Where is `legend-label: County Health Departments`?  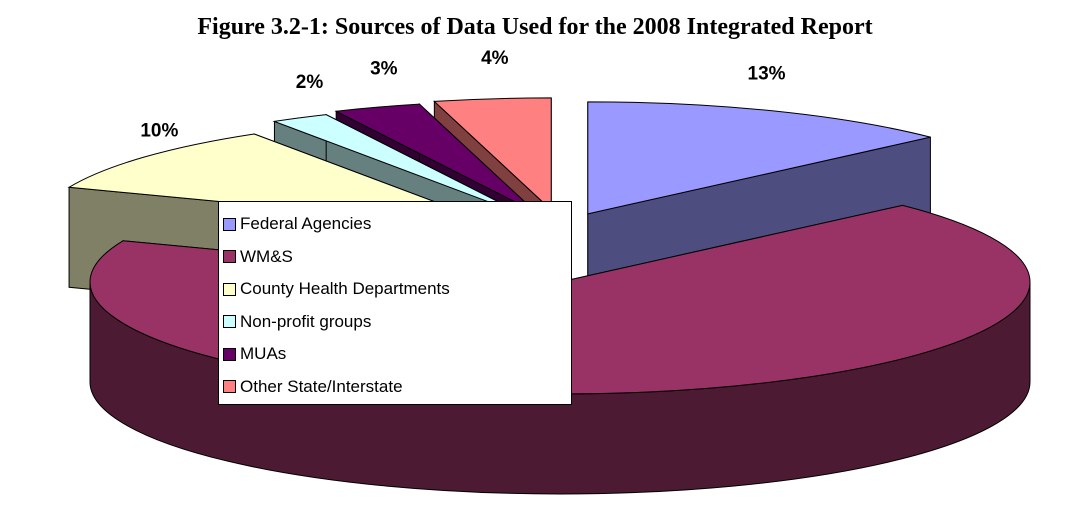 legend-label: County Health Departments is located at coordinates (345, 289).